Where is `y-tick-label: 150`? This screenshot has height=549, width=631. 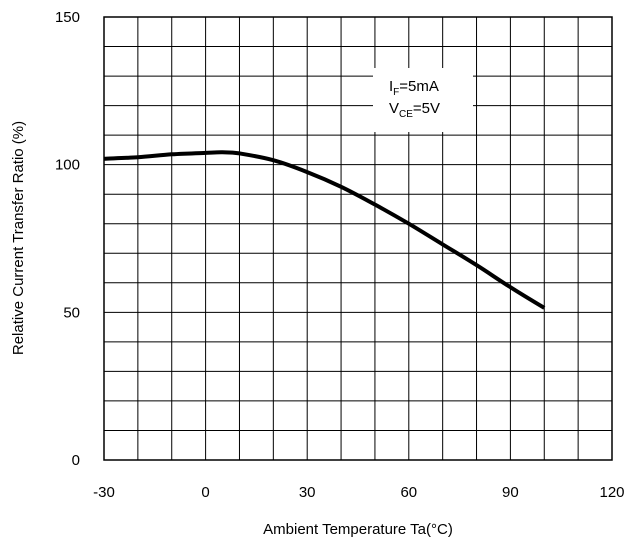
y-tick-label: 150 is located at coordinates (67, 17).